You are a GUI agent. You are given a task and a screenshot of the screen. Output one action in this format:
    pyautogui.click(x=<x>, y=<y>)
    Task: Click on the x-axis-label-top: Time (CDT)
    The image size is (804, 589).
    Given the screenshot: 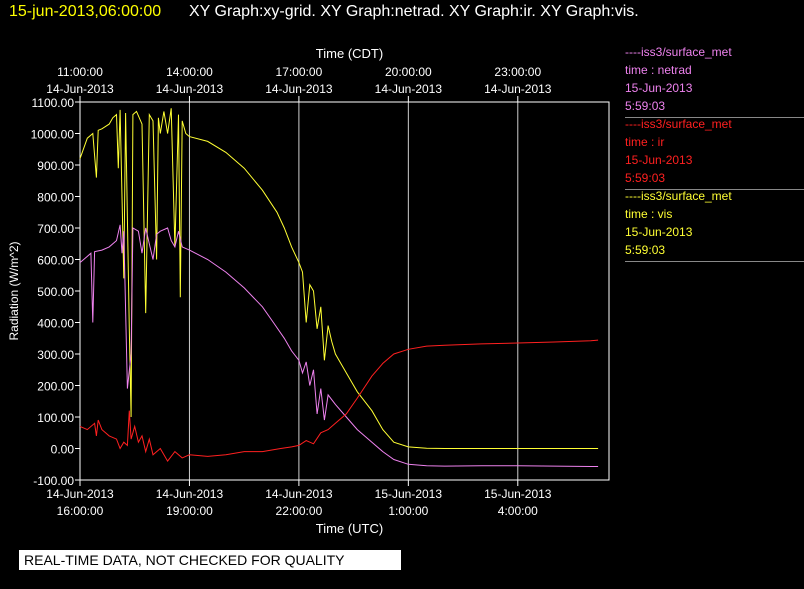 What is the action you would take?
    pyautogui.click(x=349, y=53)
    